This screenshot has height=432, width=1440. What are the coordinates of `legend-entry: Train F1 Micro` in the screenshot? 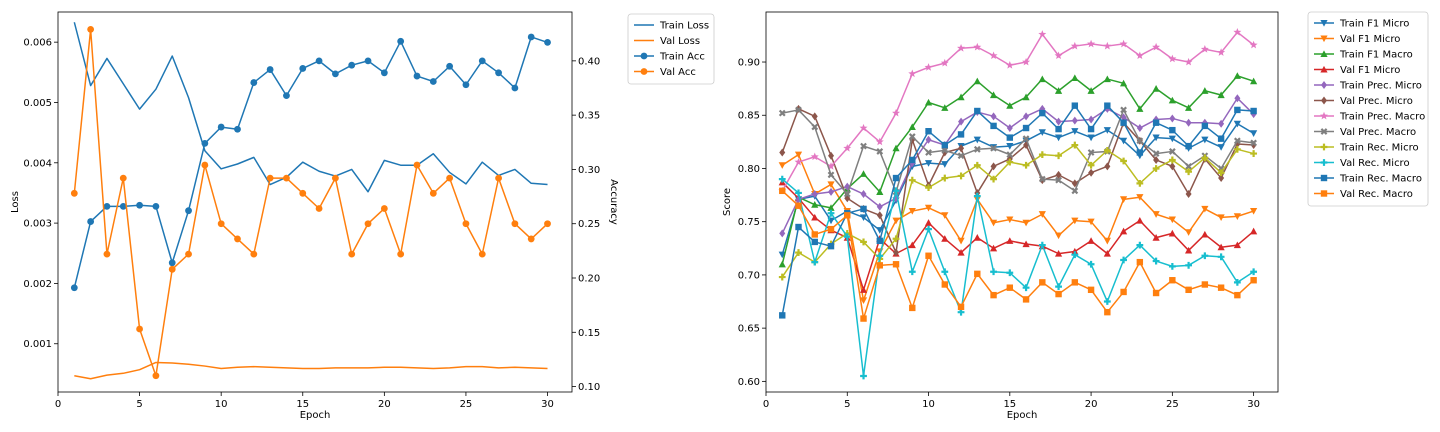 It's located at (1361, 24).